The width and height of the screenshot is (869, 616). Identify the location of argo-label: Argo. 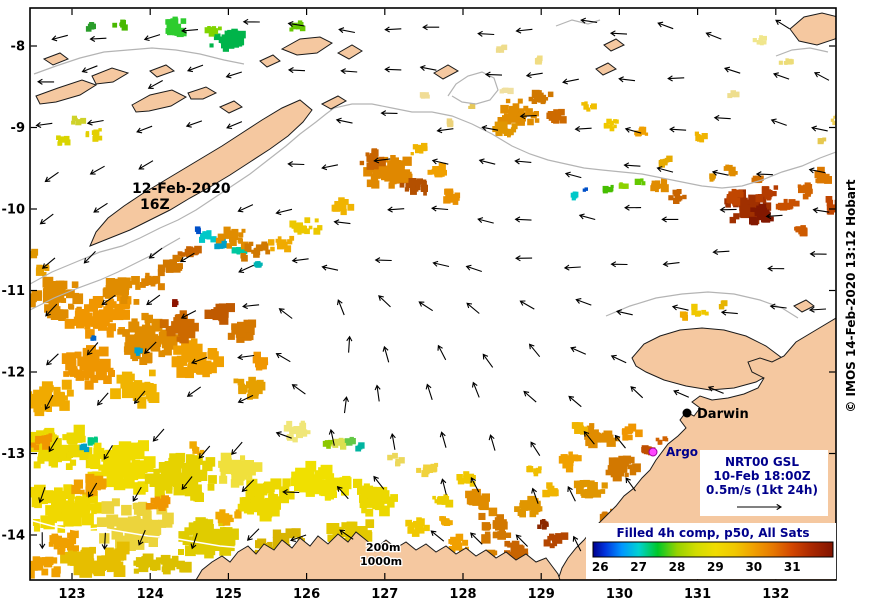
(682, 452).